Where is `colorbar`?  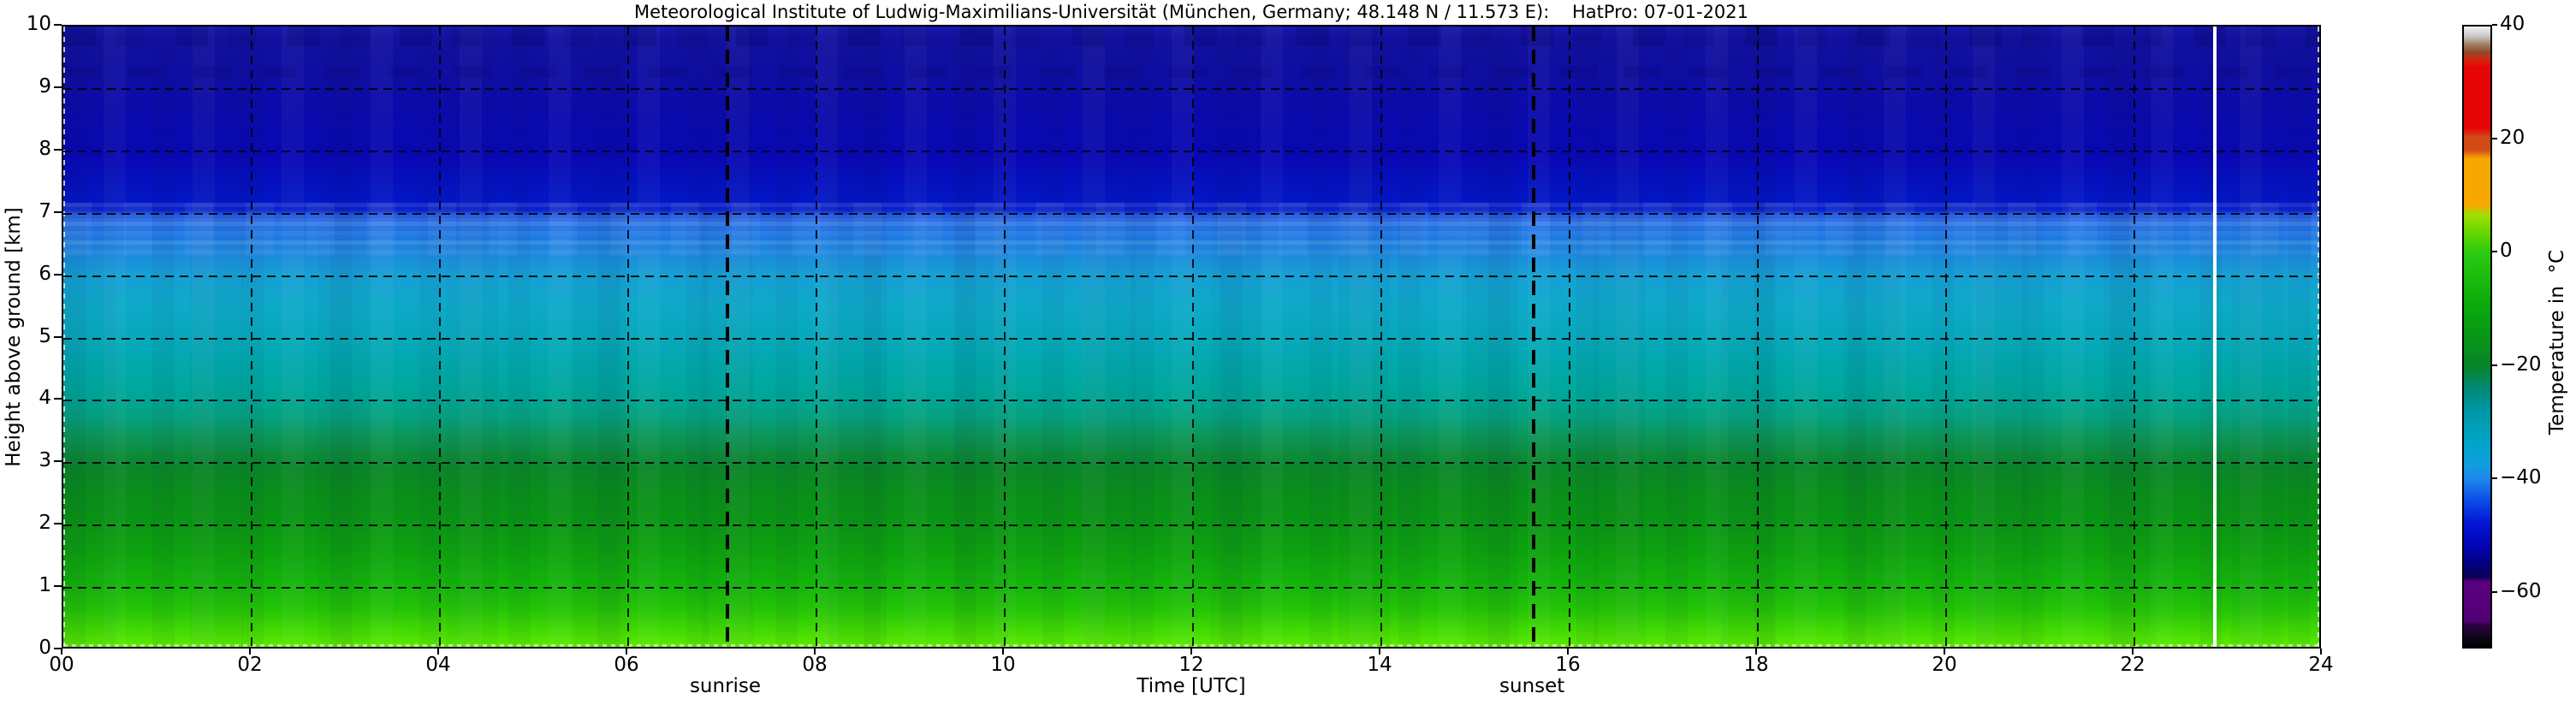 colorbar is located at coordinates (2477, 337).